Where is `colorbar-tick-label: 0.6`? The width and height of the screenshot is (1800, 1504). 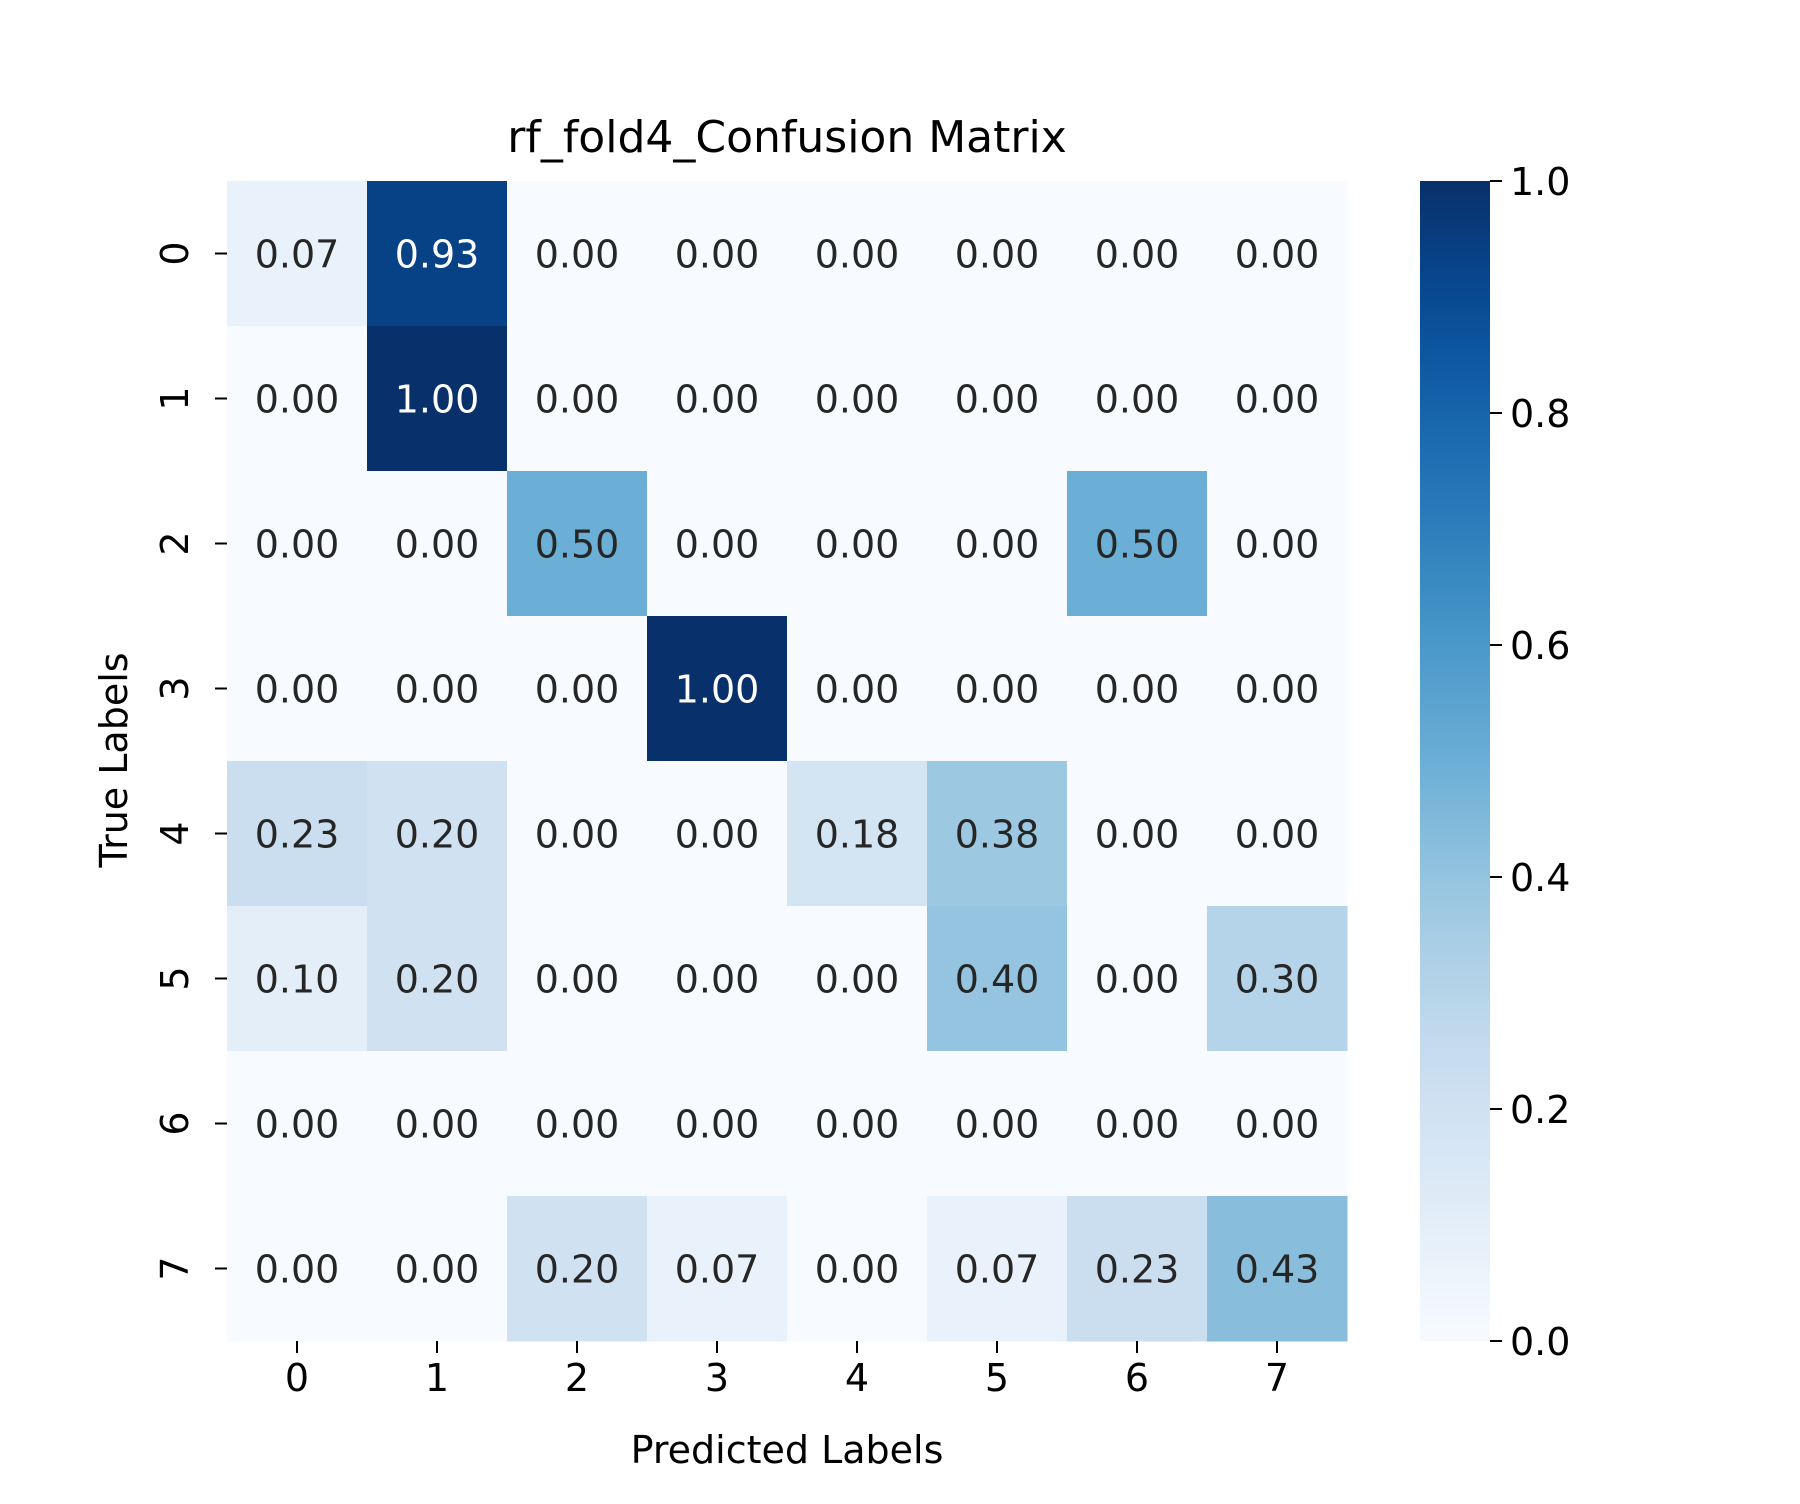 colorbar-tick-label: 0.6 is located at coordinates (1540, 646).